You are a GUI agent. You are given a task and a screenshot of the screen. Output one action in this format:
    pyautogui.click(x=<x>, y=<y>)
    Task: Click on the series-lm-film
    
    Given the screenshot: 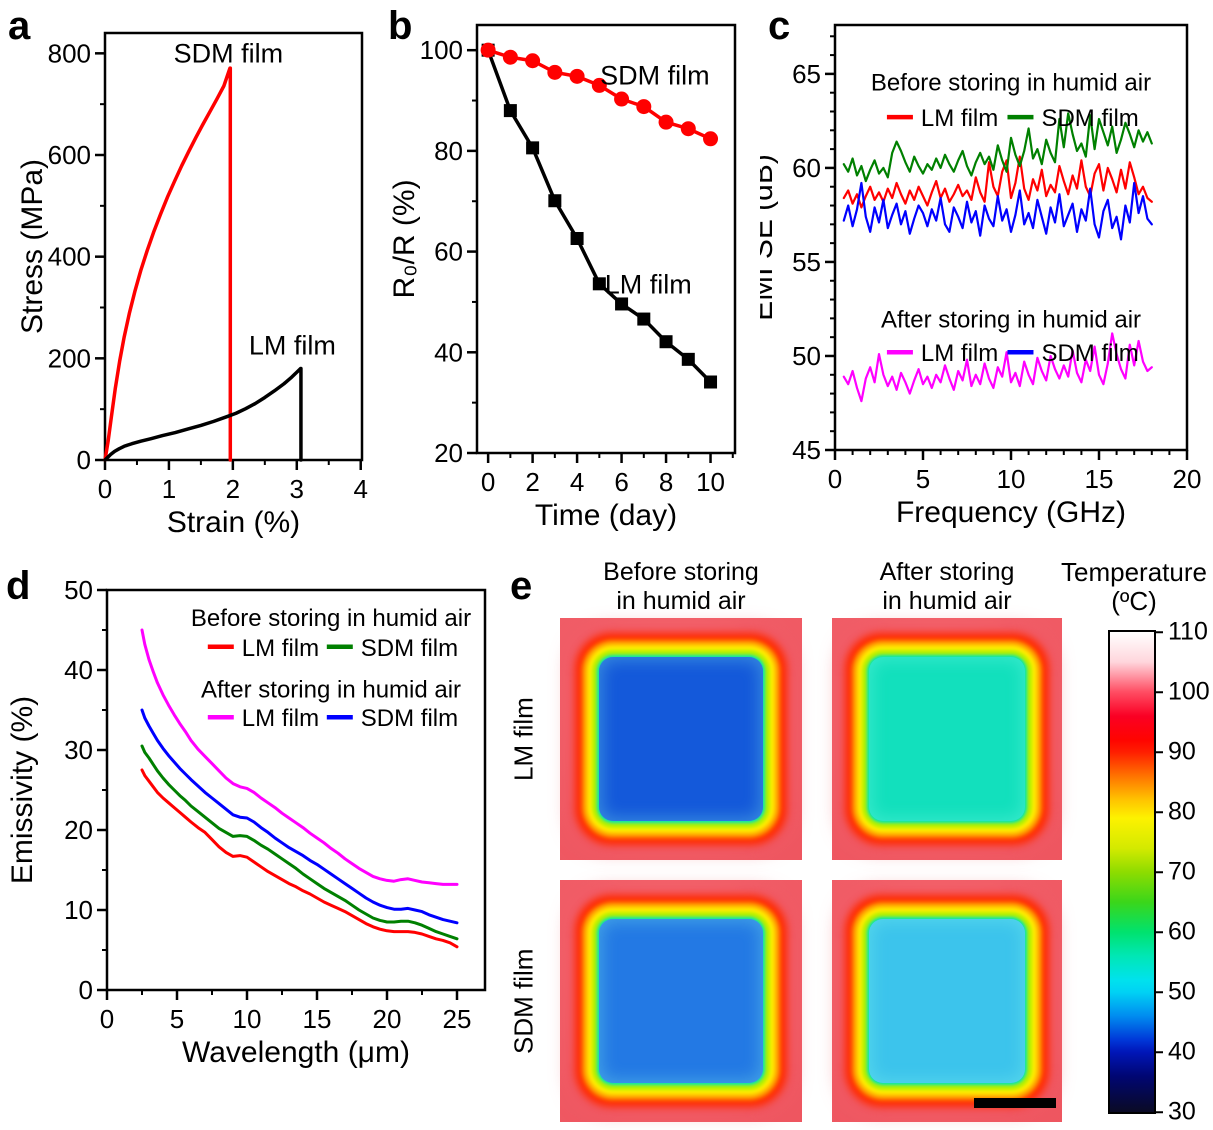 What is the action you would take?
    pyautogui.click(x=599, y=216)
    